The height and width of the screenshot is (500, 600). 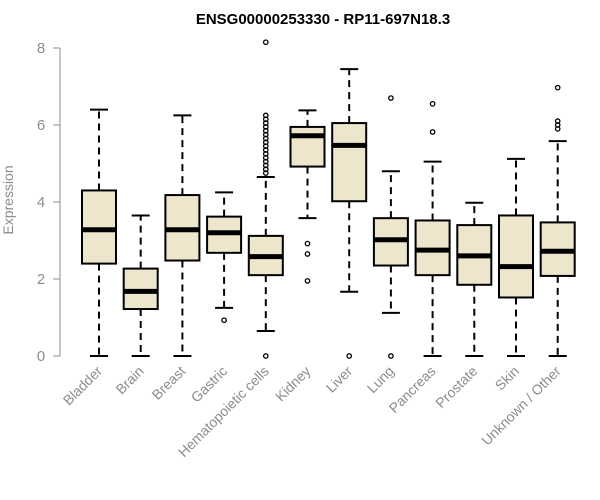 I want to click on y-tick-label: 4, so click(x=41, y=202).